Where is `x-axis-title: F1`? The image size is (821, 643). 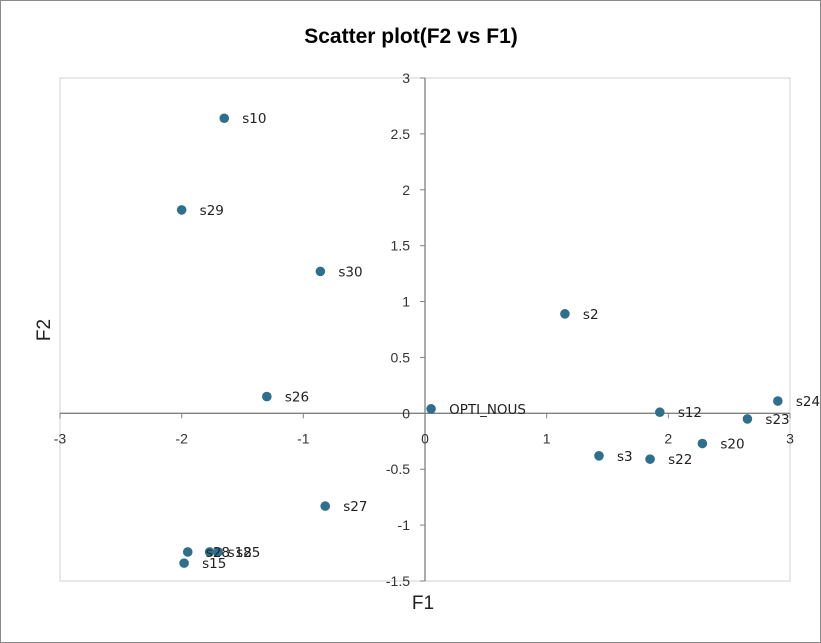 x-axis-title: F1 is located at coordinates (423, 603).